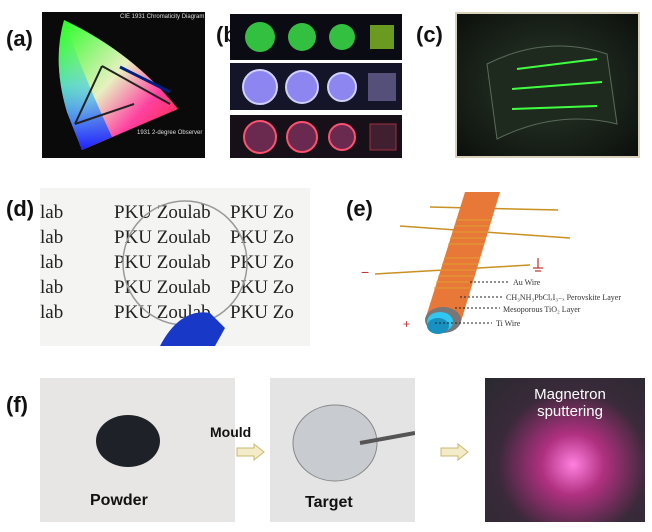 This screenshot has height=532, width=652. What do you see at coordinates (316, 86) in the screenshot?
I see `blue-emission-photo` at bounding box center [316, 86].